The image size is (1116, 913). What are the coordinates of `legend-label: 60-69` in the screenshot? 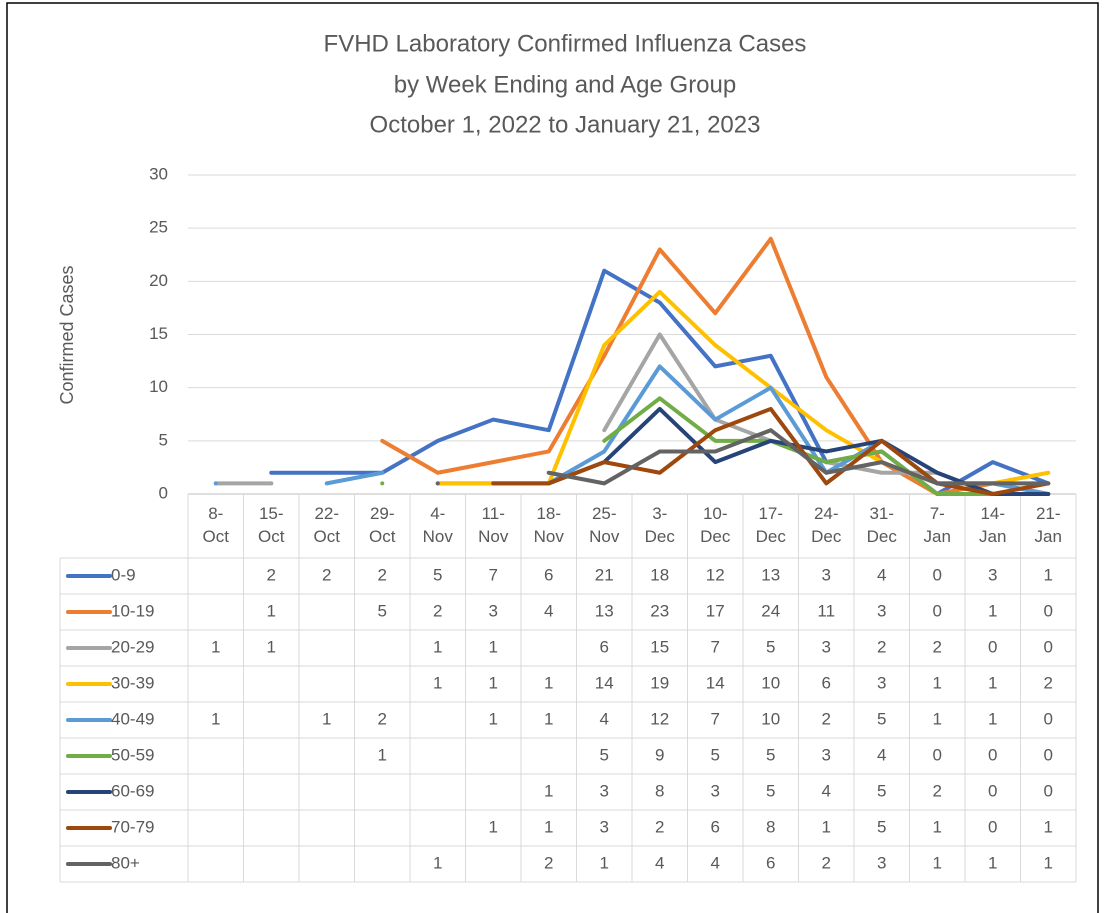 It's located at (132, 790).